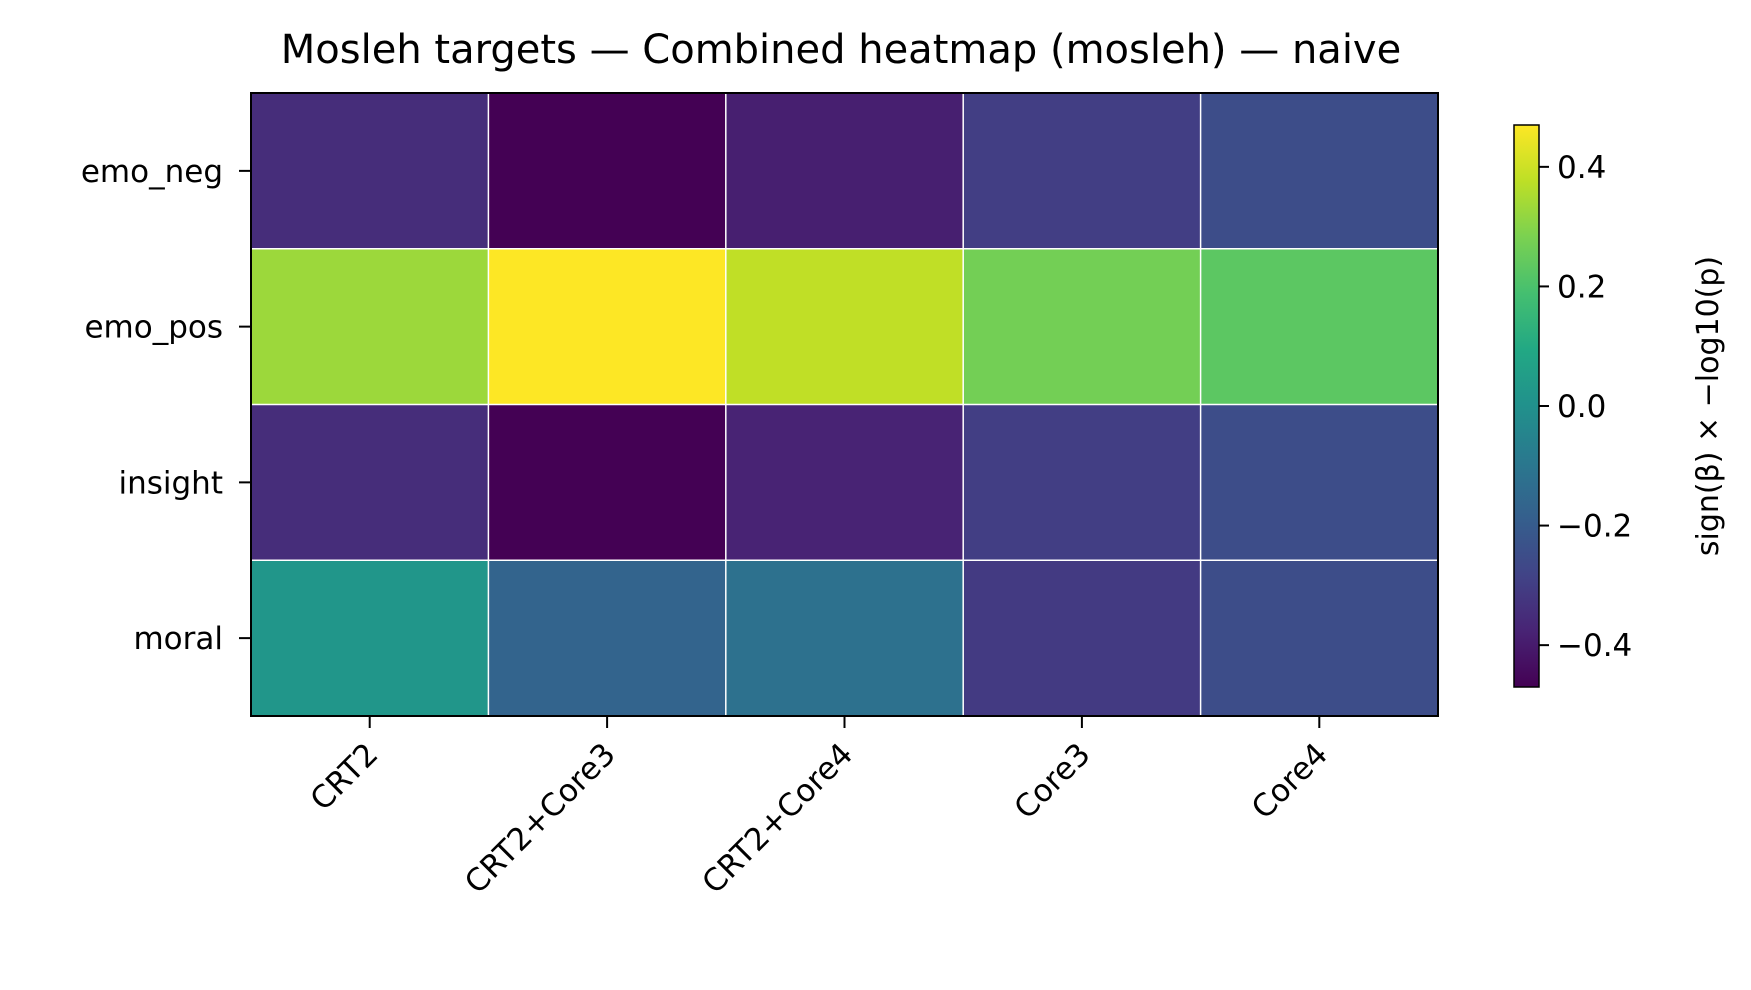 This screenshot has height=990, width=1751. What do you see at coordinates (152, 172) in the screenshot?
I see `y-tick-label: emo_neg` at bounding box center [152, 172].